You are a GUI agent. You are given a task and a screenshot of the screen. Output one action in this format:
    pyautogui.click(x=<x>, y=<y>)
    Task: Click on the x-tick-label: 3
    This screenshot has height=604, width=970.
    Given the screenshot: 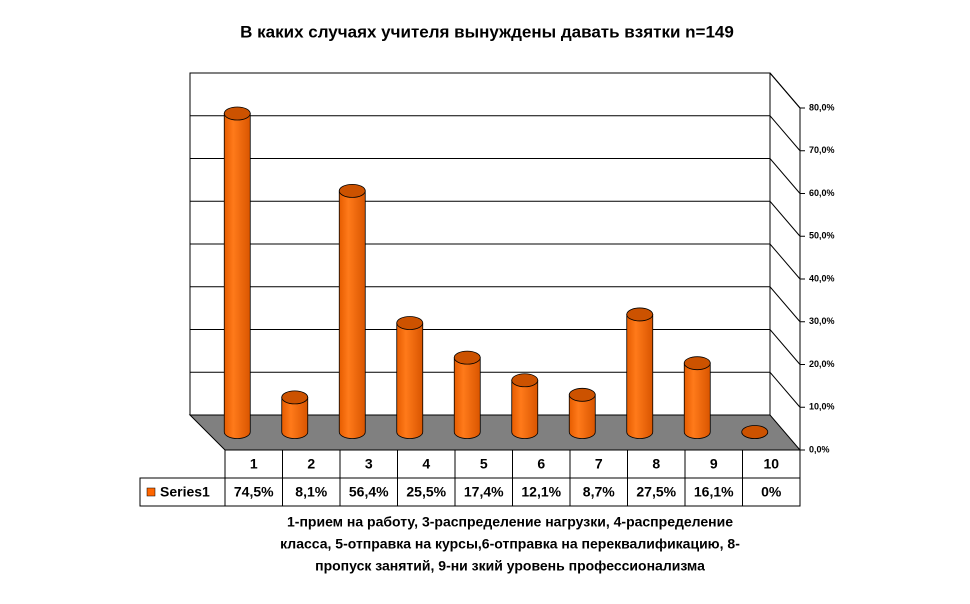 What is the action you would take?
    pyautogui.click(x=369, y=464)
    